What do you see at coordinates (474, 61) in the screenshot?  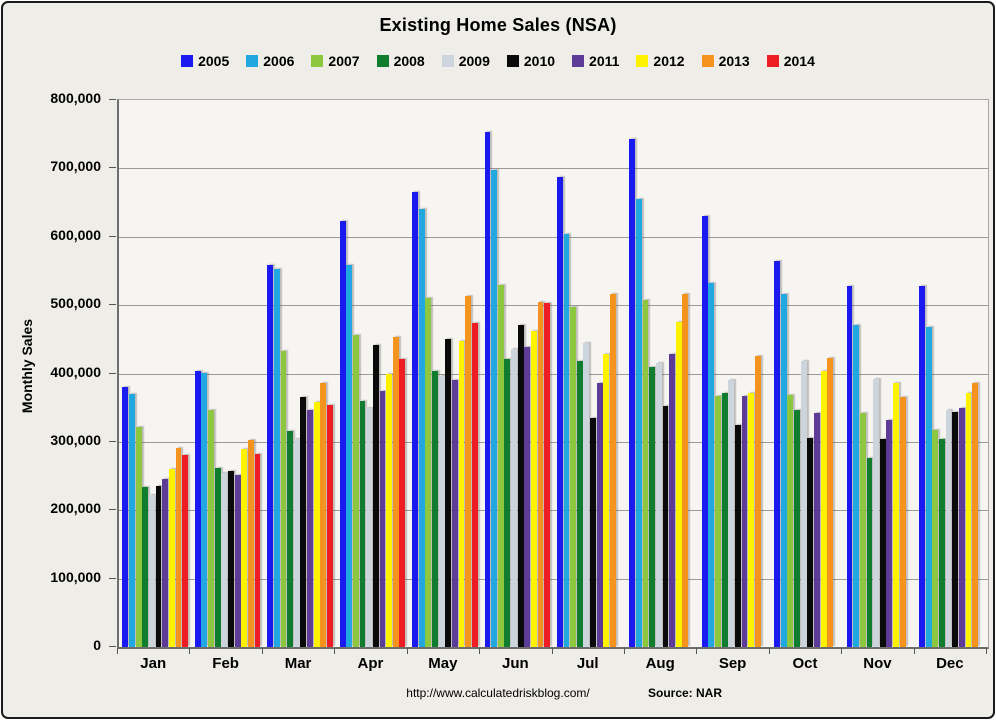 I see `legend-label: 2009` at bounding box center [474, 61].